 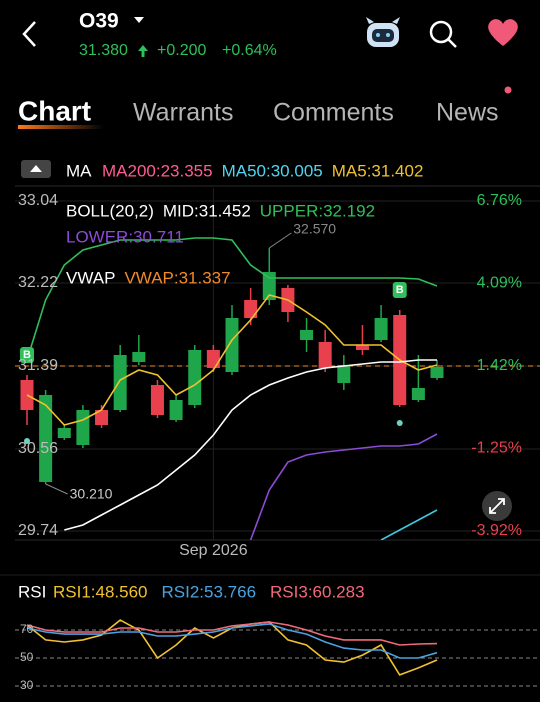 I want to click on tab: Warrants, so click(x=183, y=113).